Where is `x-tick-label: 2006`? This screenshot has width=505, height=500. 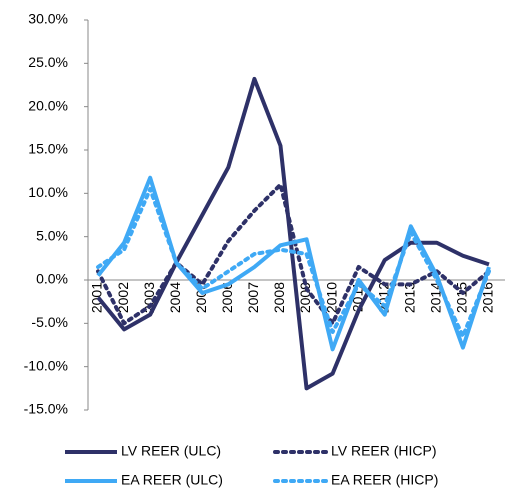 x-tick-label: 2006 is located at coordinates (227, 297).